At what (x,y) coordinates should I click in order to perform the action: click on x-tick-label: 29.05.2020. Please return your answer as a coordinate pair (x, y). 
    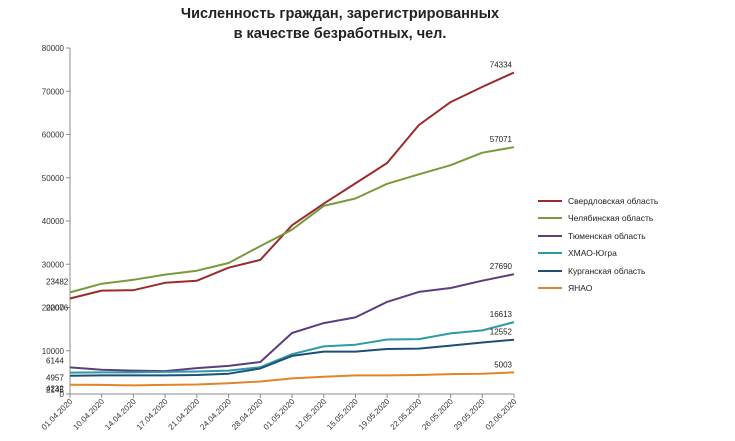
    Looking at the image, I should click on (469, 414).